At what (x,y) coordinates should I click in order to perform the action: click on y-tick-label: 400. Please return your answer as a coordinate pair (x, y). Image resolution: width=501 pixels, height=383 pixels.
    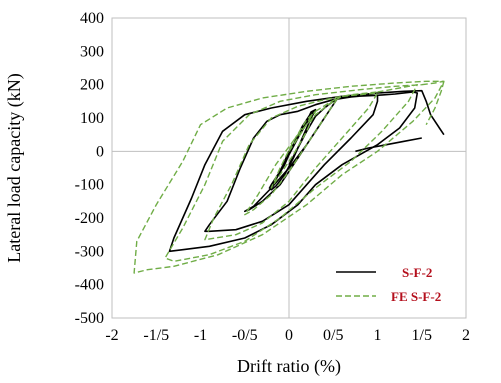
    Looking at the image, I should click on (92, 18).